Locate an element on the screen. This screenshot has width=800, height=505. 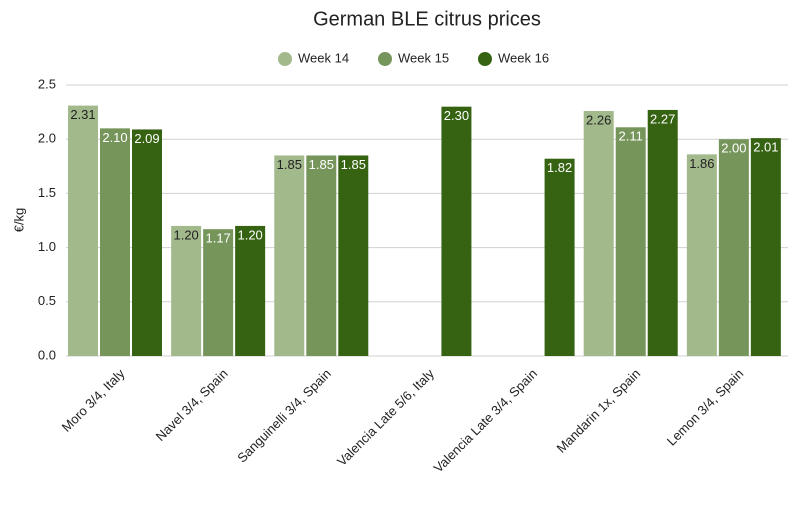
legend-label: Week 16 is located at coordinates (523, 57).